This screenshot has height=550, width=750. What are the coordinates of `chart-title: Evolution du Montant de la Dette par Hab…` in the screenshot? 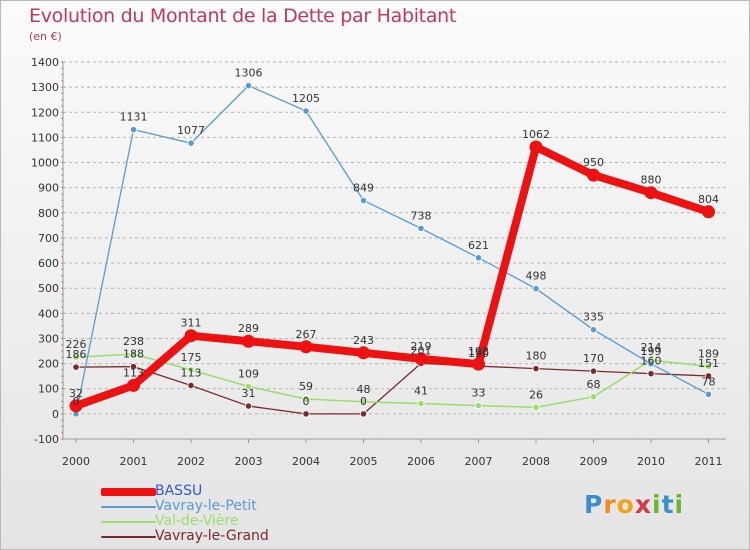 It's located at (243, 16).